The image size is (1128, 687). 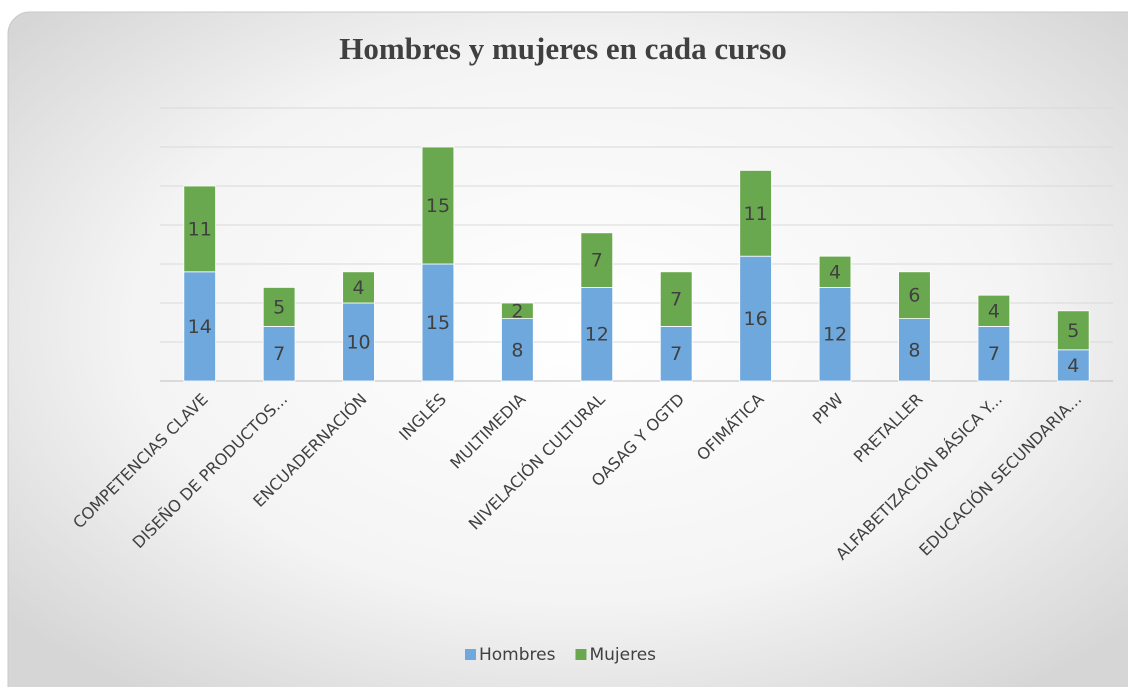 I want to click on data-label: 2, so click(x=517, y=311).